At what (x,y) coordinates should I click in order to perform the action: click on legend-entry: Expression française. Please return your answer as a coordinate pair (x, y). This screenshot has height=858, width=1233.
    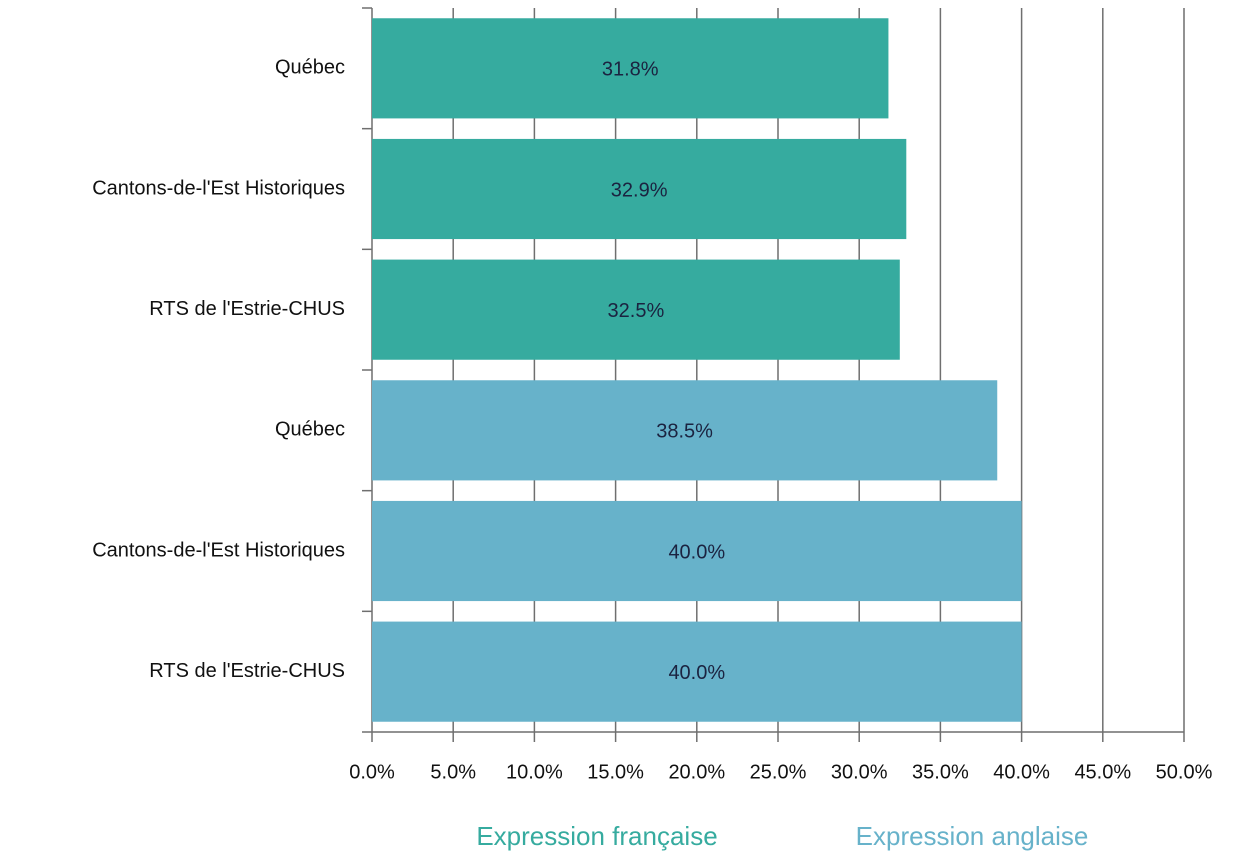
    Looking at the image, I should click on (596, 836).